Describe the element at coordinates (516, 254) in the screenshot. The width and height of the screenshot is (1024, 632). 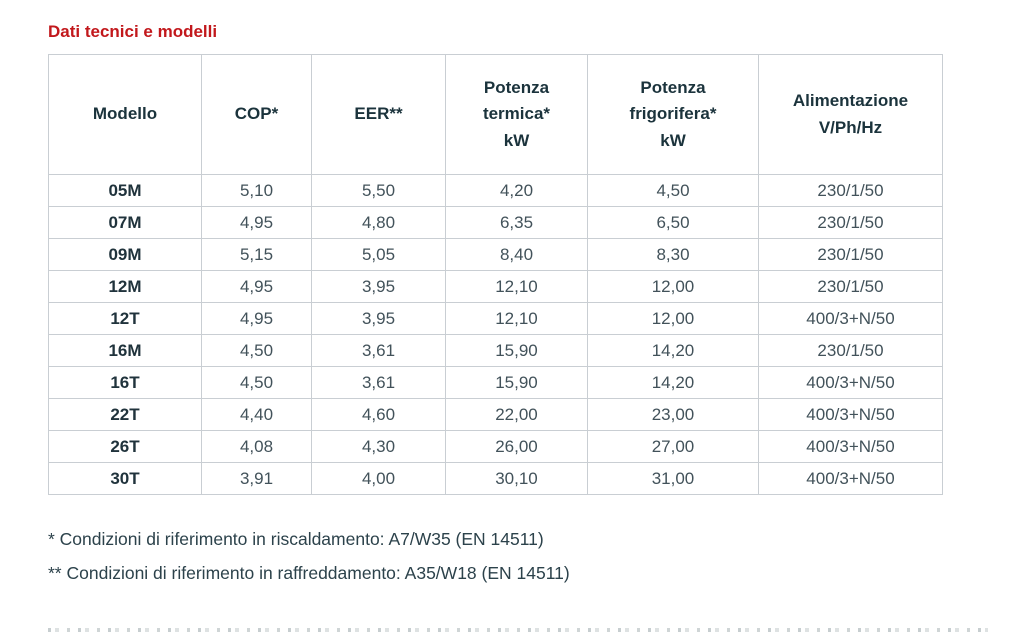
I see `cell-value: 8,40` at that location.